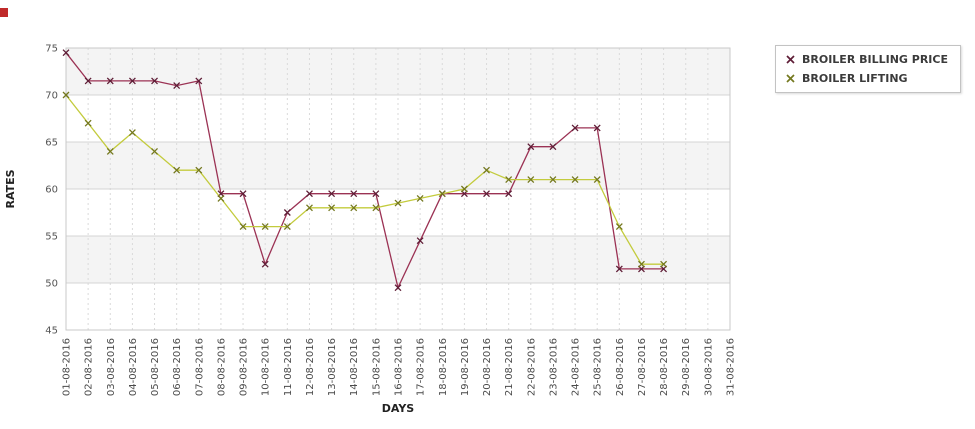 This screenshot has width=975, height=429. I want to click on x-tick-label: 07-08-2016, so click(199, 367).